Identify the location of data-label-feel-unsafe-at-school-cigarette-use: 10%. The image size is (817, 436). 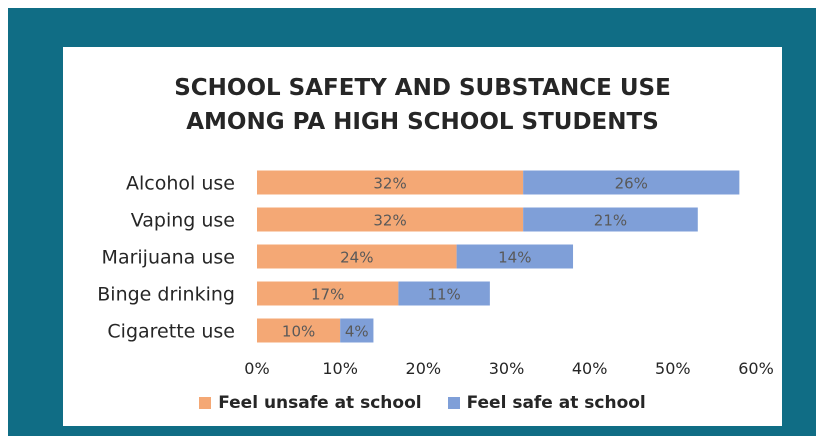
(298, 332).